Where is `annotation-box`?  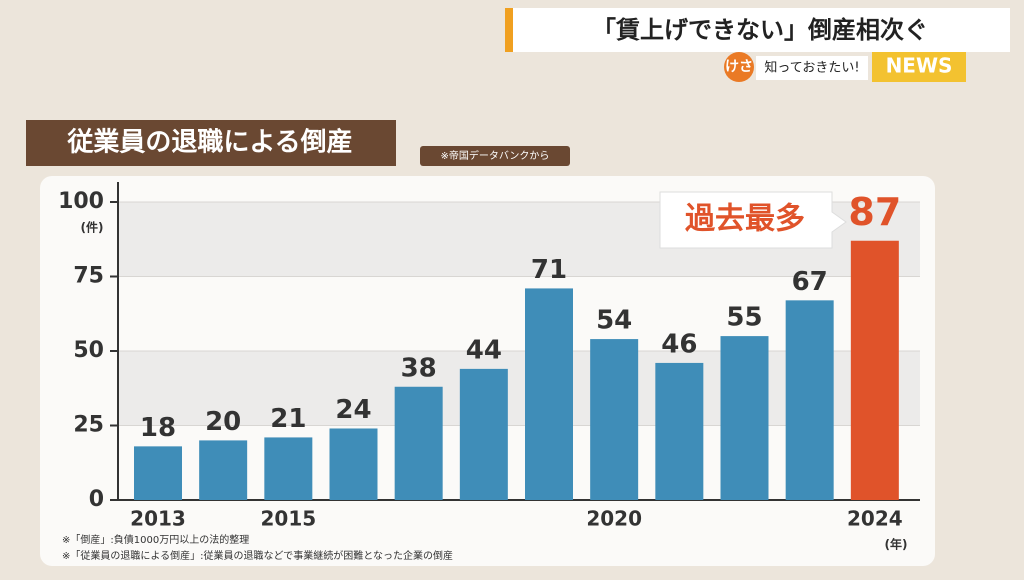
annotation-box is located at coordinates (753, 220).